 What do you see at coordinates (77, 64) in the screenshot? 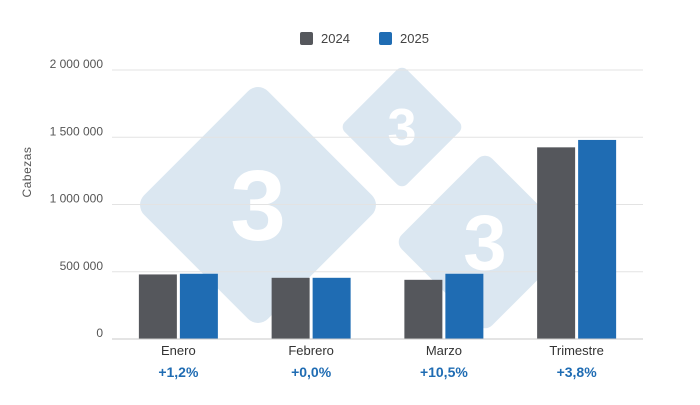
I see `y-tick-label: 2 000 000` at bounding box center [77, 64].